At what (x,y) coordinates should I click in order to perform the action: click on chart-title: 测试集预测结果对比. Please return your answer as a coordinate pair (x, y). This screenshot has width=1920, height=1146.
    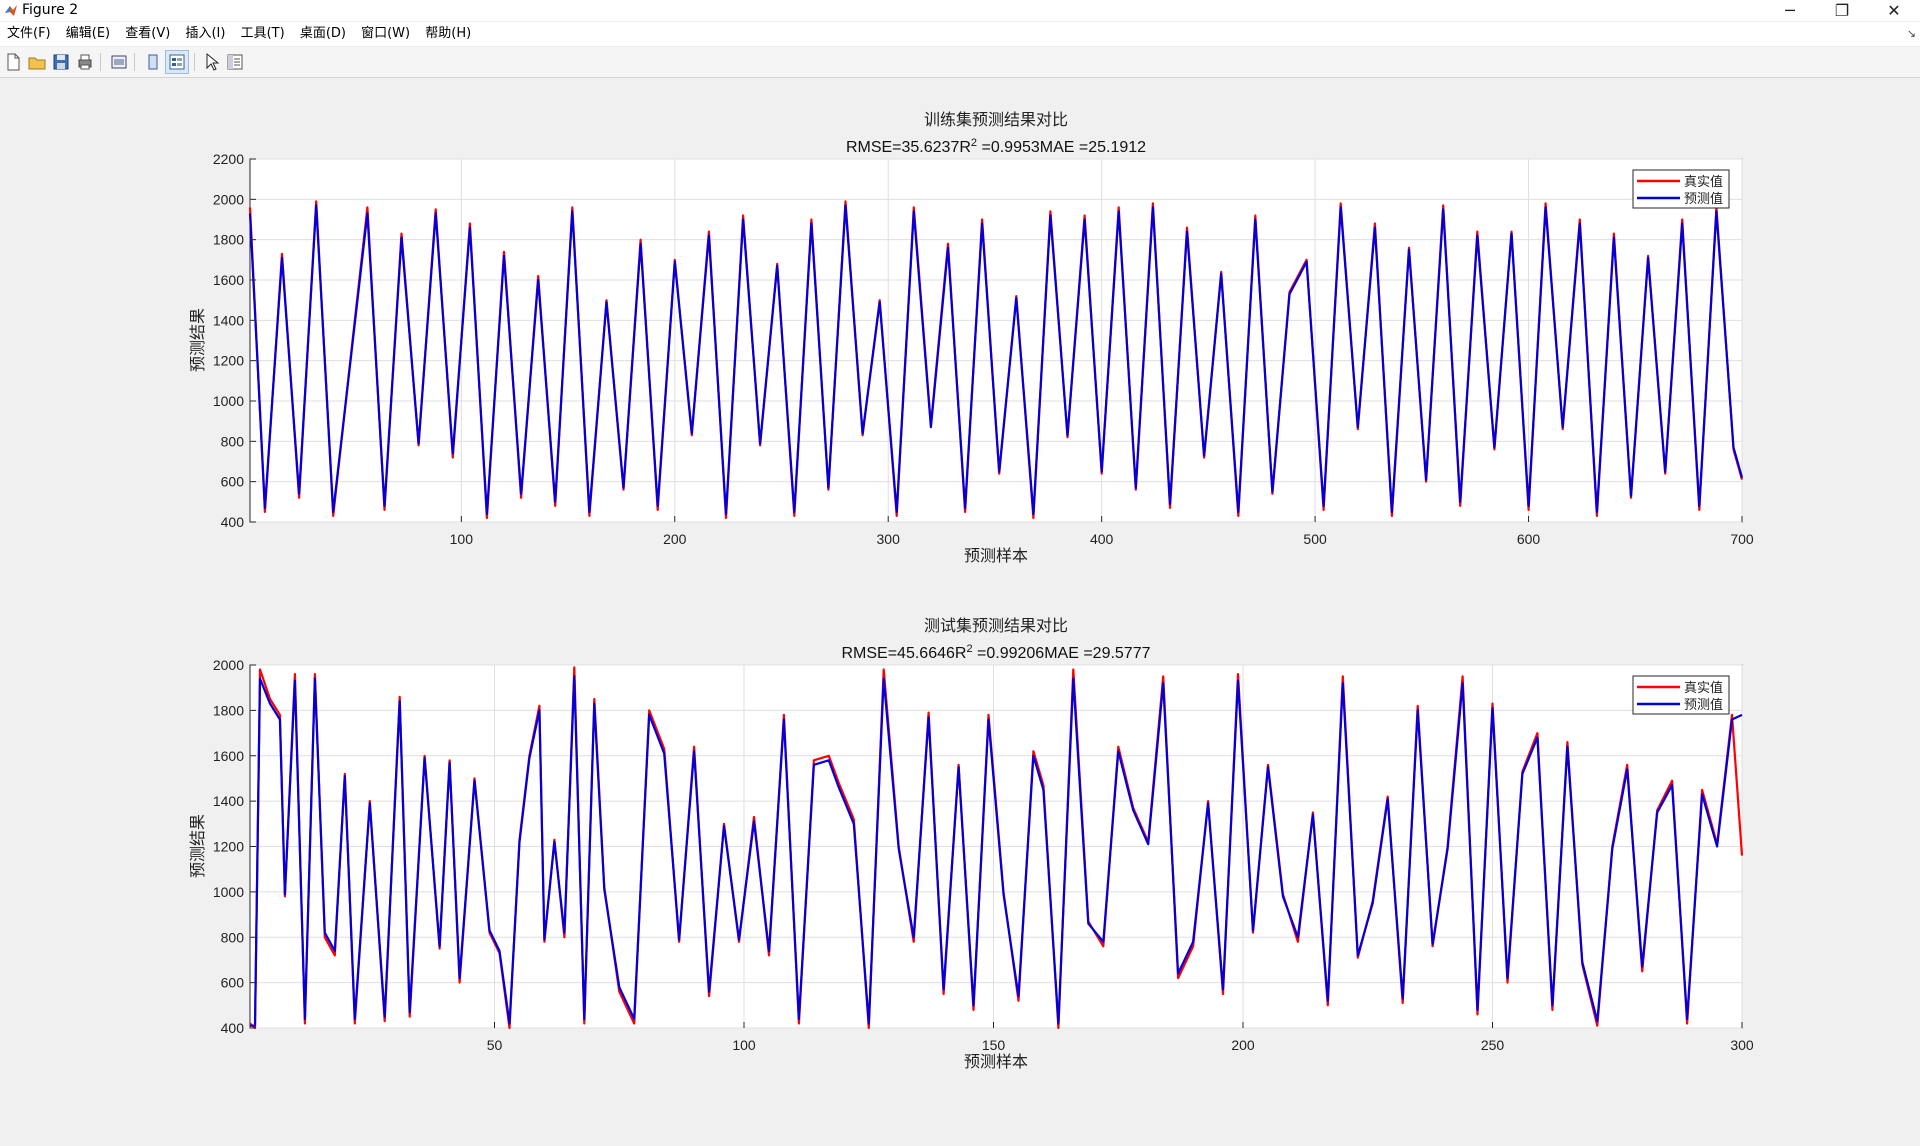
    Looking at the image, I should click on (996, 626).